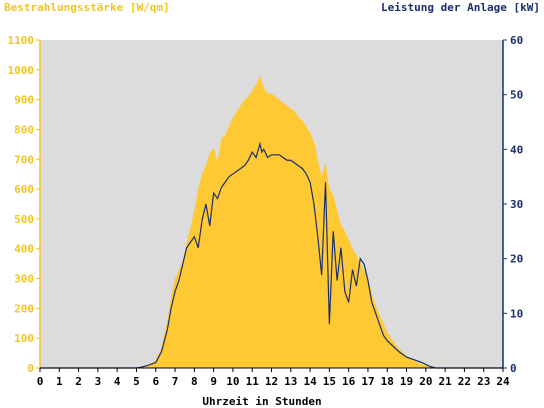 The width and height of the screenshot is (544, 408). I want to click on right-tick-label: 20, so click(516, 259).